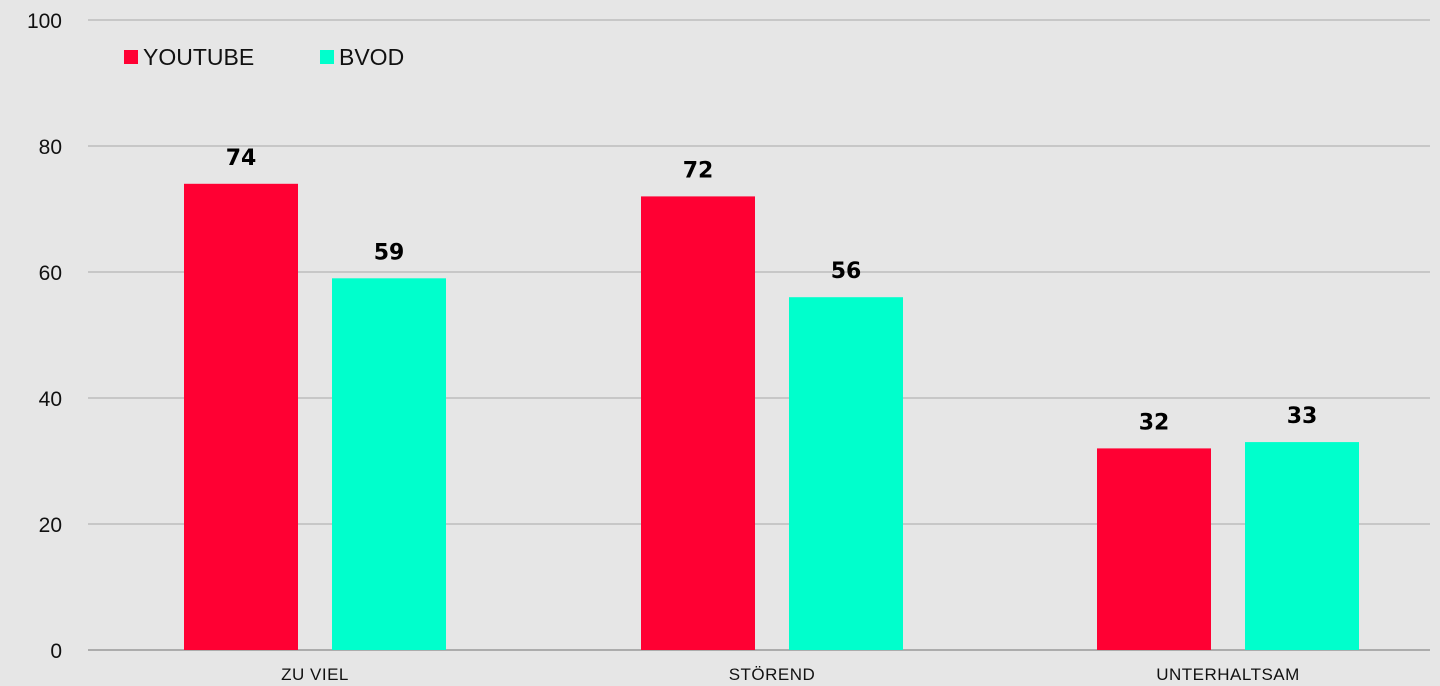  I want to click on y-axis-ticks: 0 20 40 60 80 100, so click(44, 336).